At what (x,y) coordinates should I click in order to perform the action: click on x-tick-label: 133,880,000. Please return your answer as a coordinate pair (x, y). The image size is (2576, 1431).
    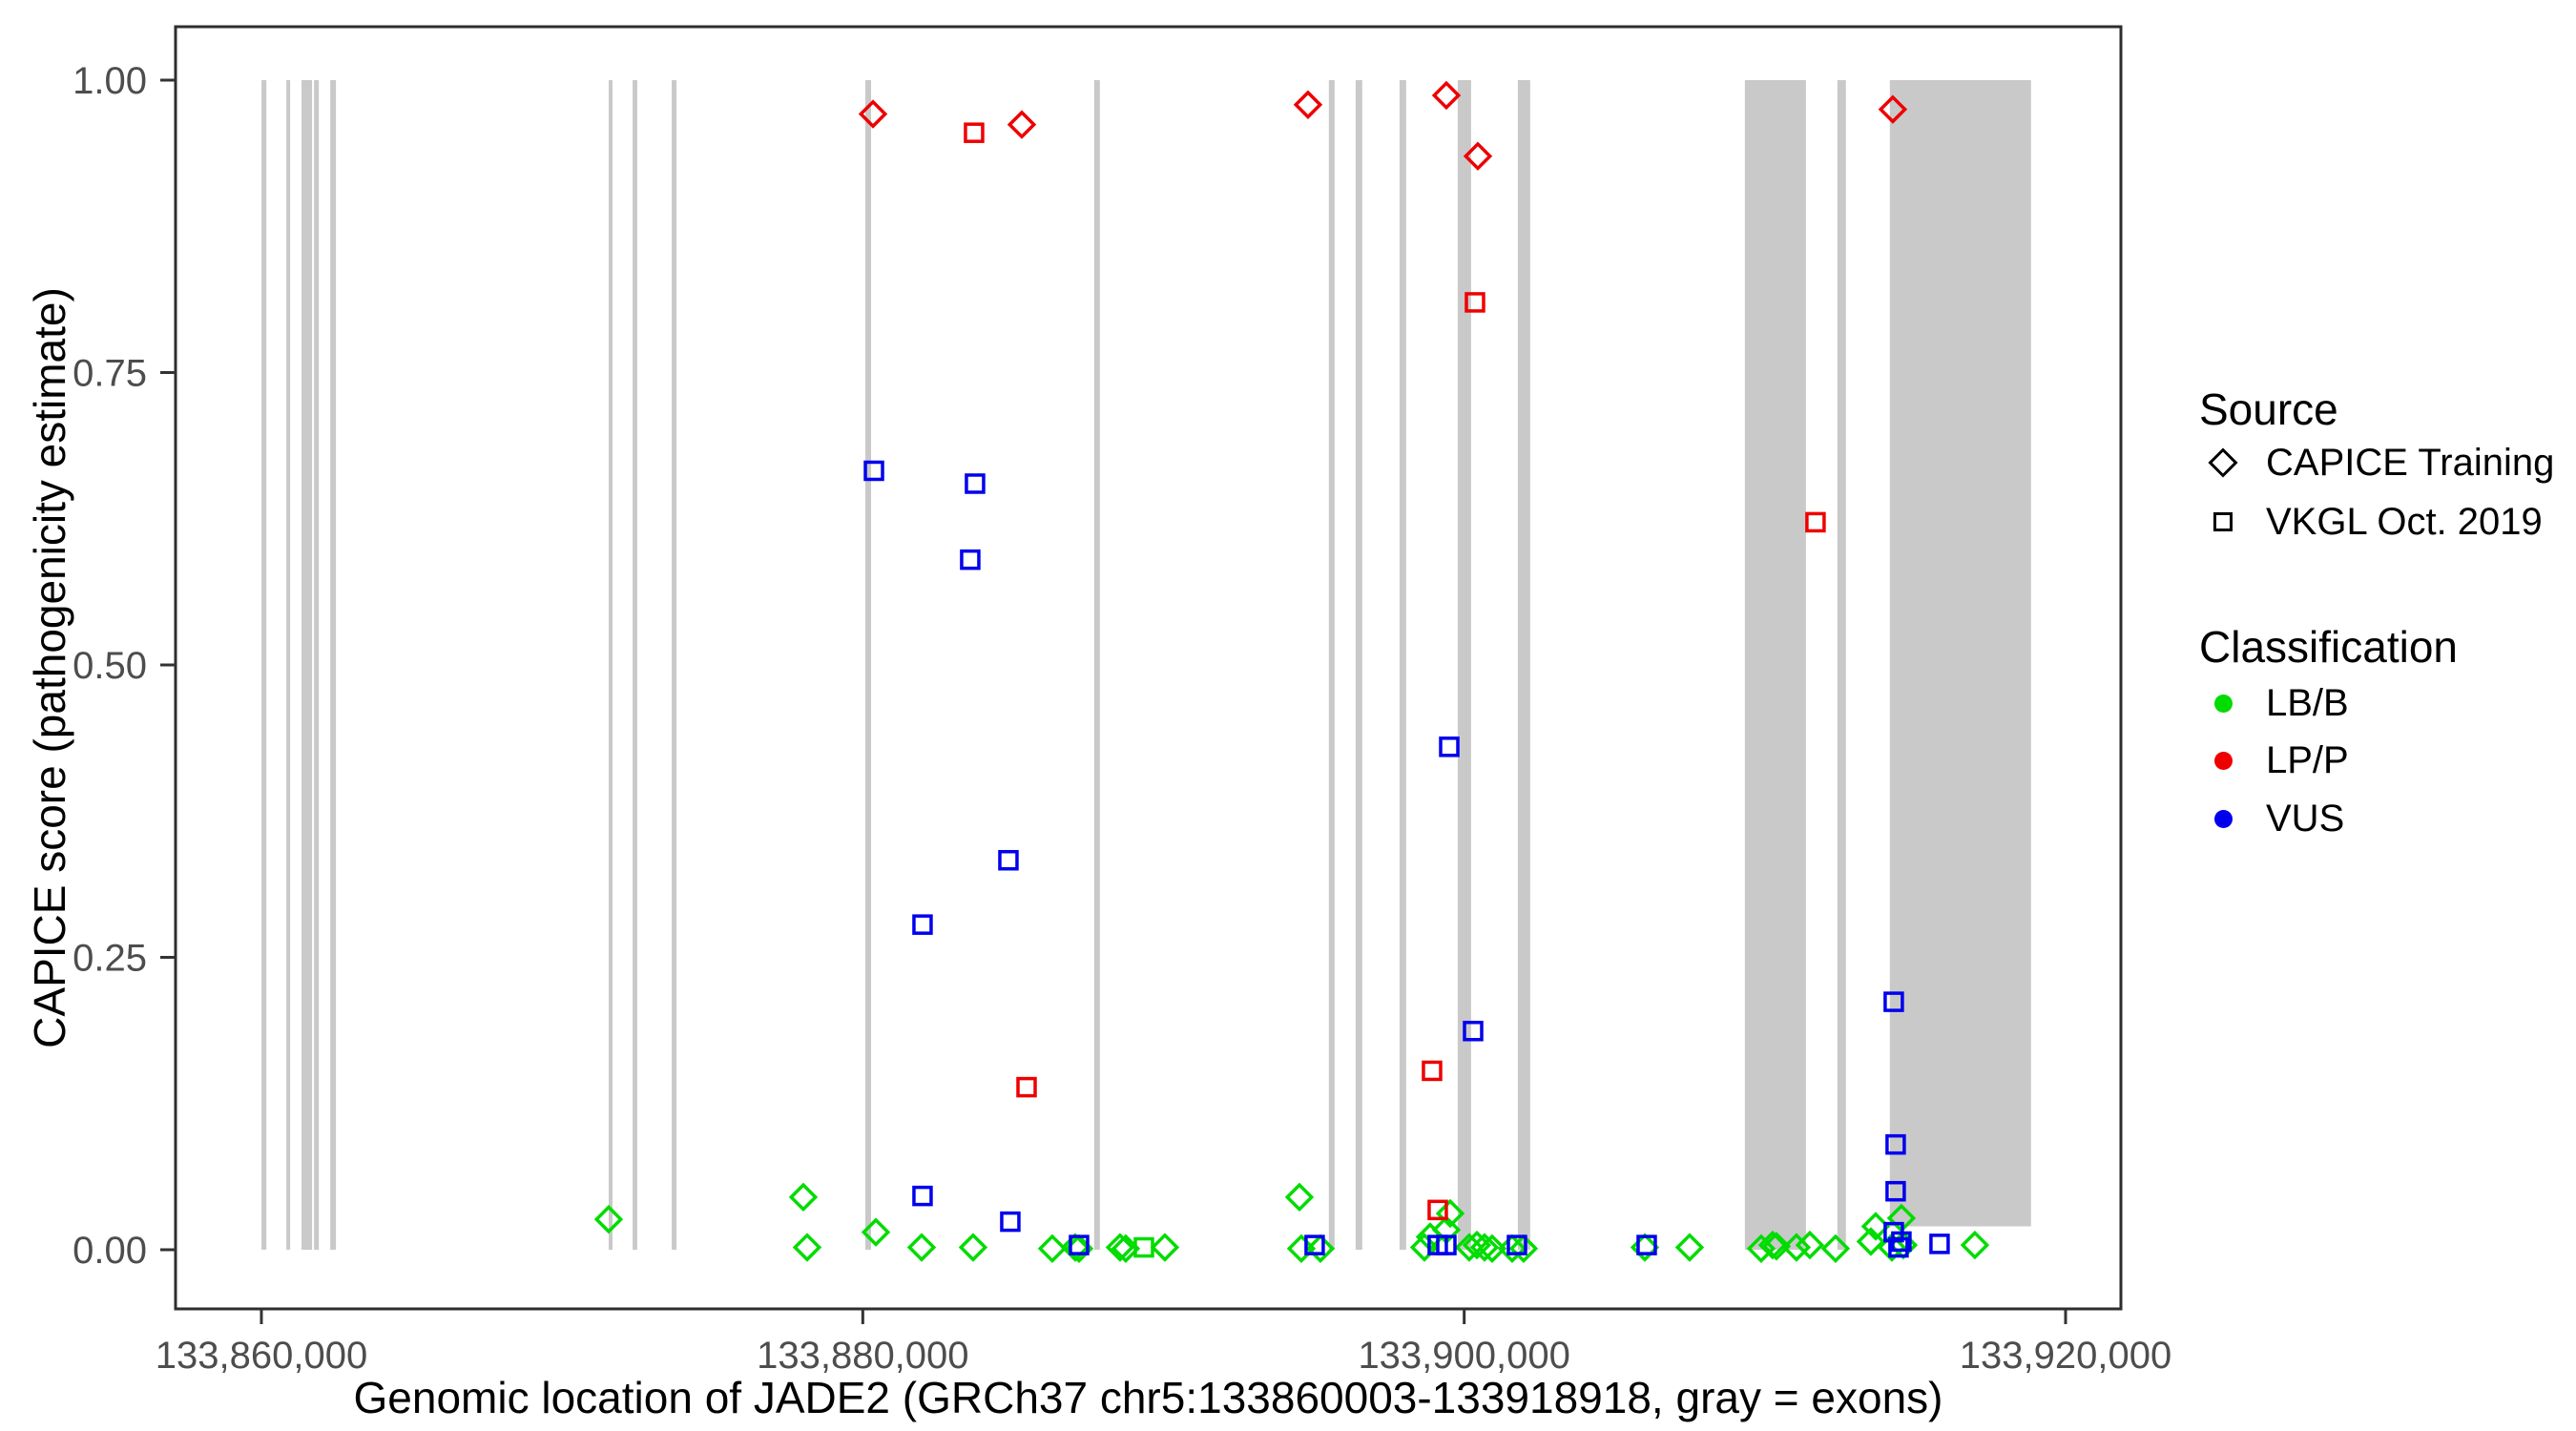
    Looking at the image, I should click on (862, 1356).